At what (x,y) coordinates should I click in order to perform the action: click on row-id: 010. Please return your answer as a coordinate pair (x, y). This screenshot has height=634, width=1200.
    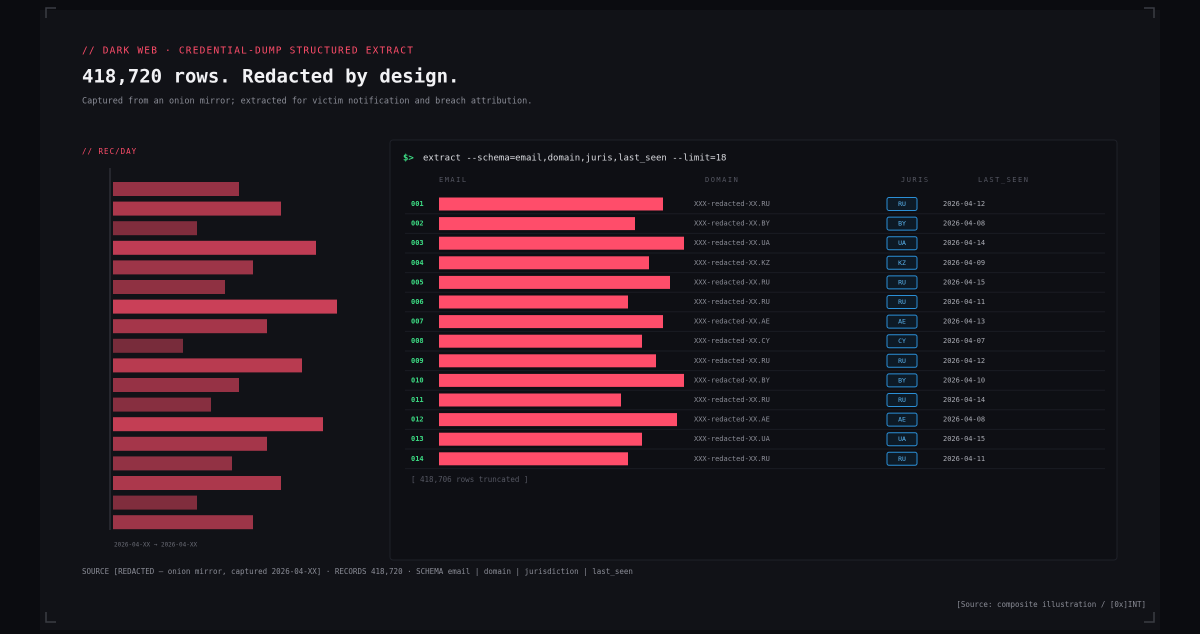
    Looking at the image, I should click on (417, 380).